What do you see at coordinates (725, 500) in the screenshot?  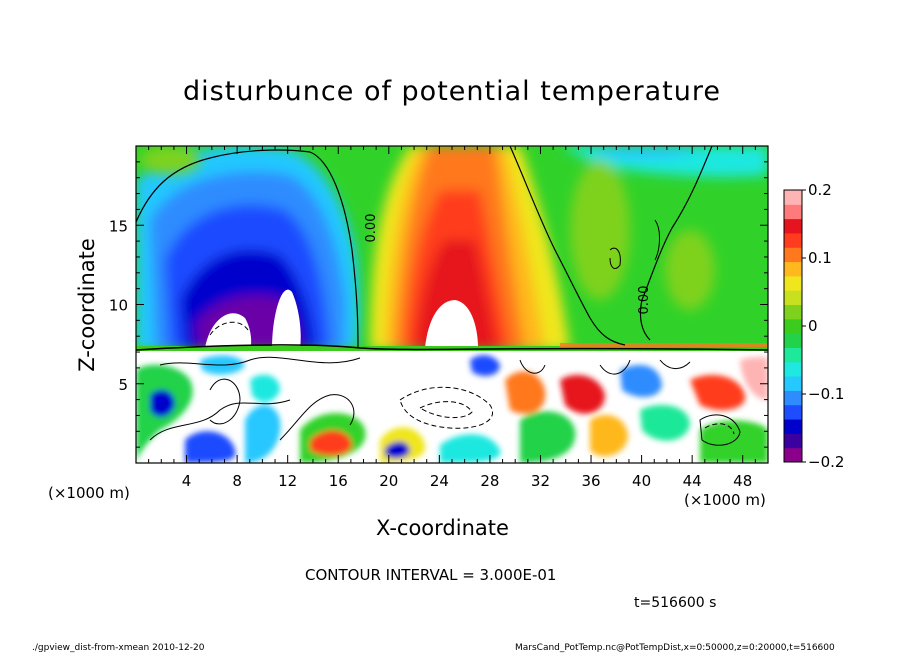 I see `x-unit-right: (×1000 m)` at bounding box center [725, 500].